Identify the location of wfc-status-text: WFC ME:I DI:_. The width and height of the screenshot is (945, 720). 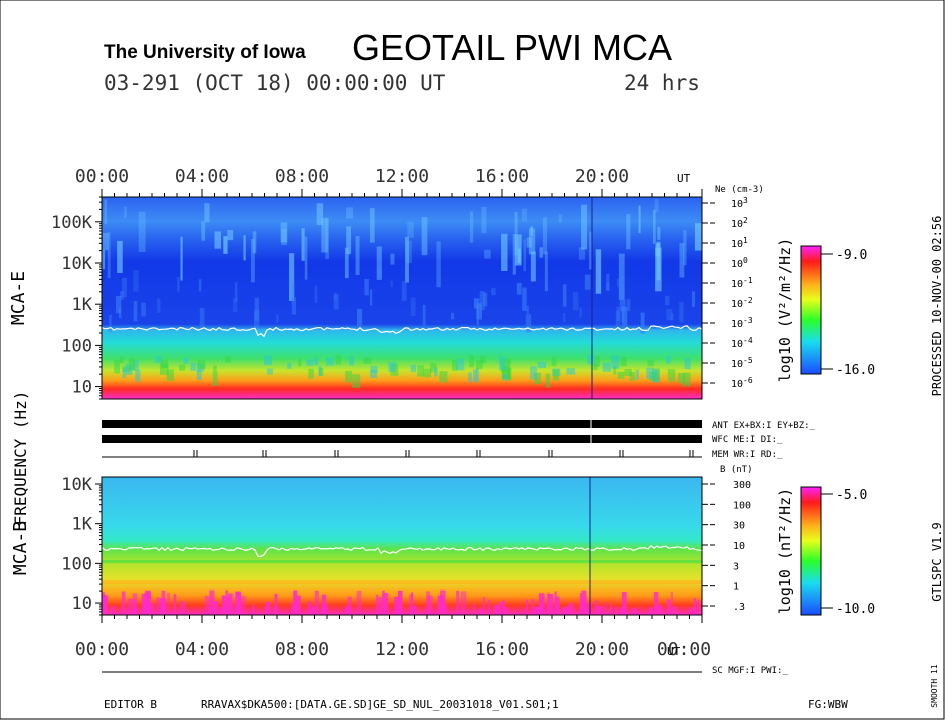
(747, 440).